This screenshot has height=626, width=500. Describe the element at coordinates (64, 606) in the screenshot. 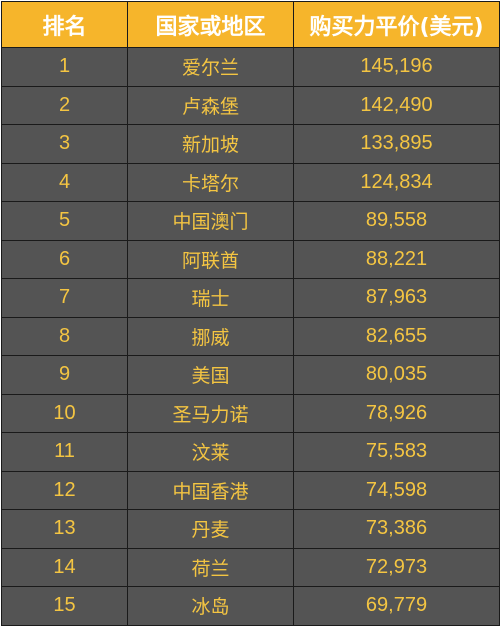

I see `rank-cell: 15` at that location.